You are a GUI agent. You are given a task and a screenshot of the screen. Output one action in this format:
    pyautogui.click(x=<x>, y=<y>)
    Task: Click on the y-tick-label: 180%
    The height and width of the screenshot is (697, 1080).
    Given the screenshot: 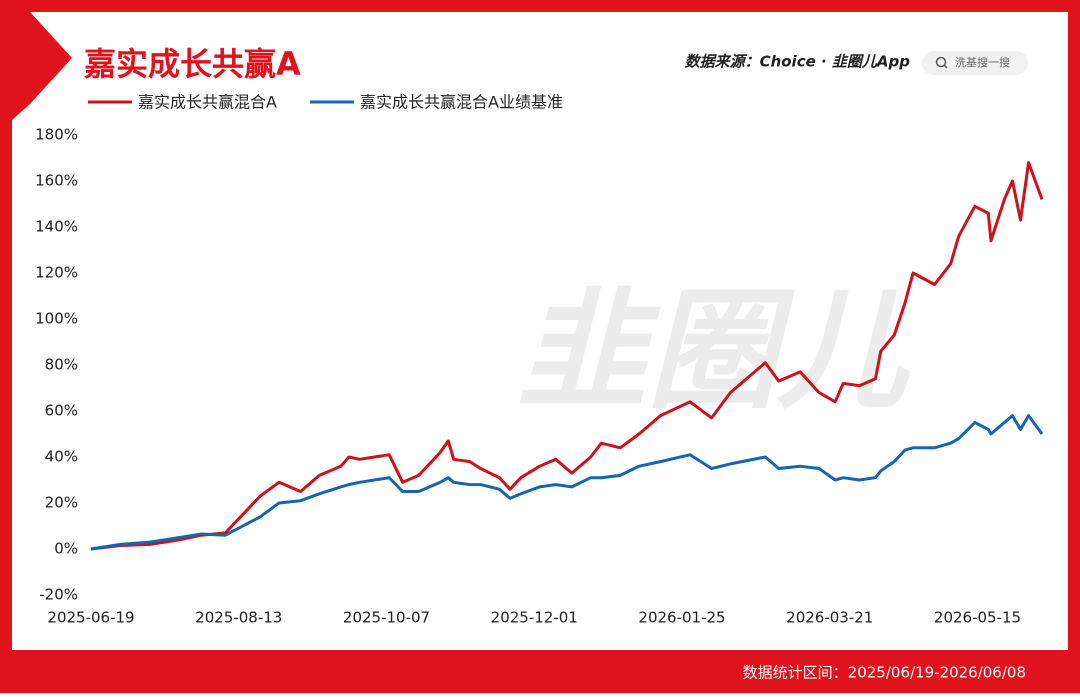 What is the action you would take?
    pyautogui.click(x=56, y=135)
    